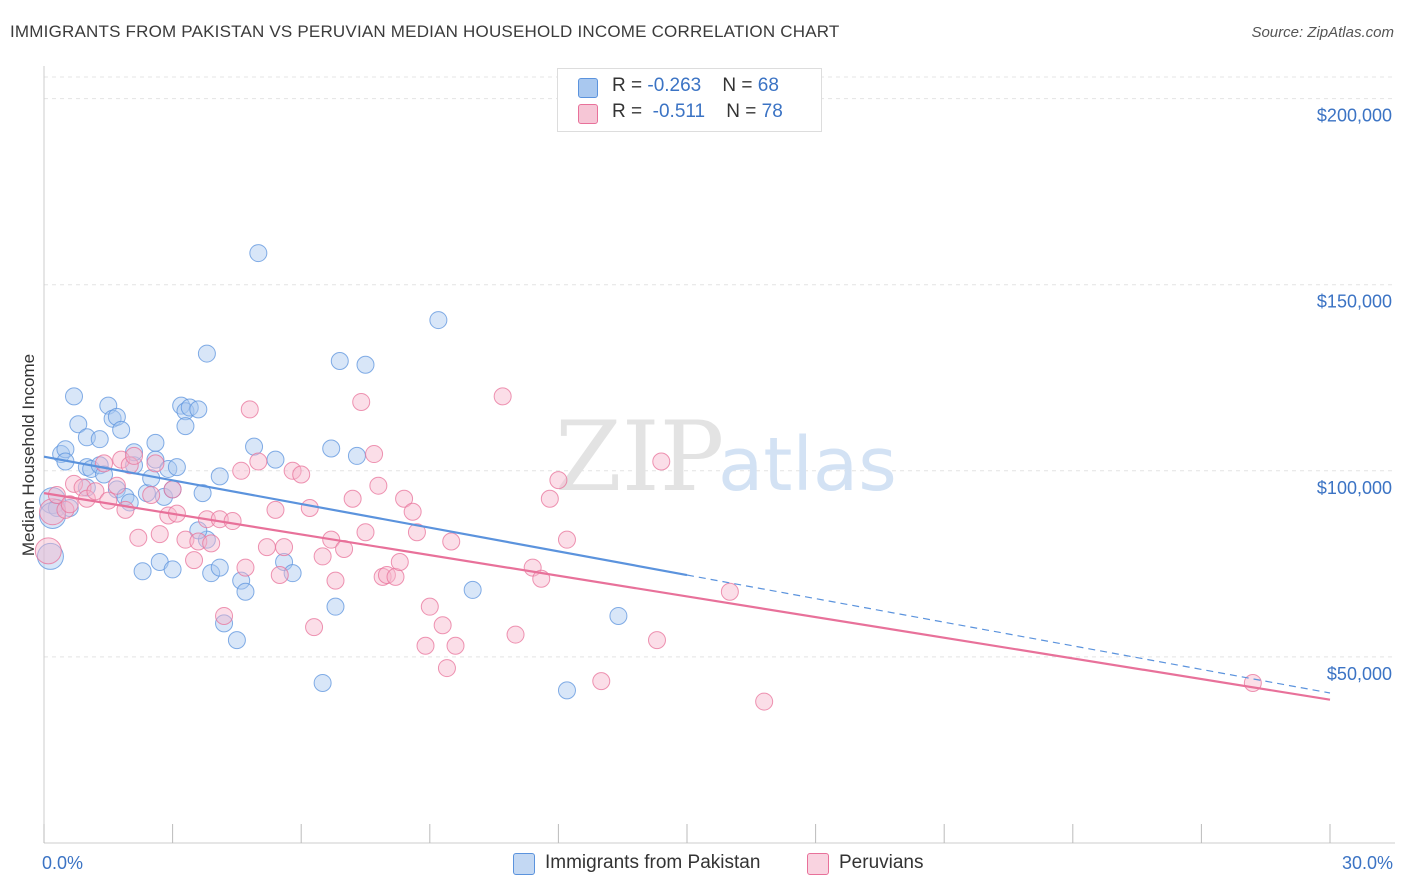 The height and width of the screenshot is (892, 1406). What do you see at coordinates (772, 111) in the screenshot?
I see `n-value-peruvians: 78` at bounding box center [772, 111].